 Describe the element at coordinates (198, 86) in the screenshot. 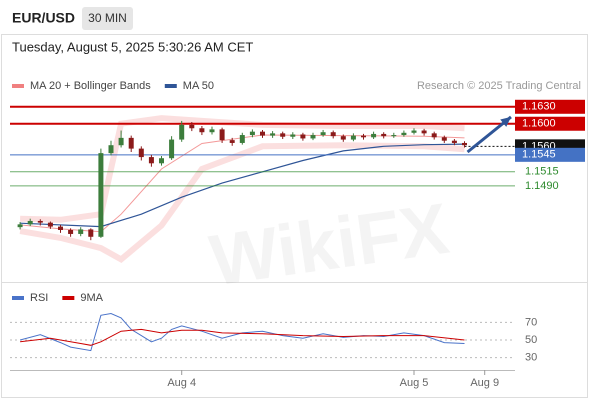

I see `legend-label: MA 50` at that location.